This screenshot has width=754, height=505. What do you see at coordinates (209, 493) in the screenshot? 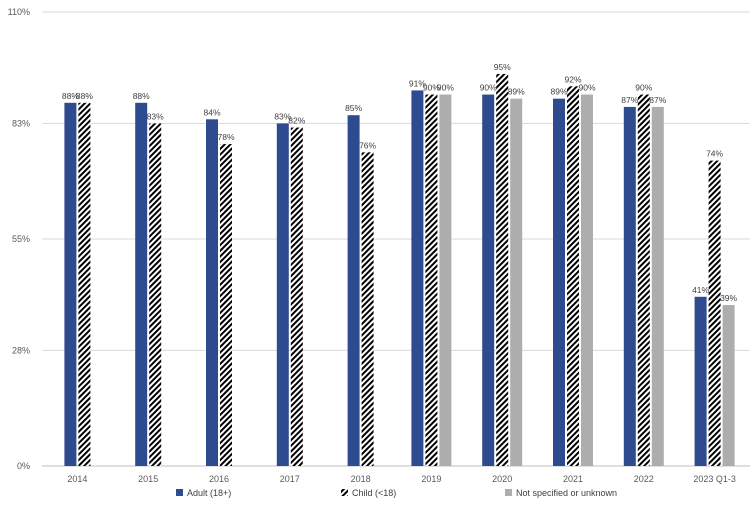
I see `legend-label: Adult (18+)` at bounding box center [209, 493].